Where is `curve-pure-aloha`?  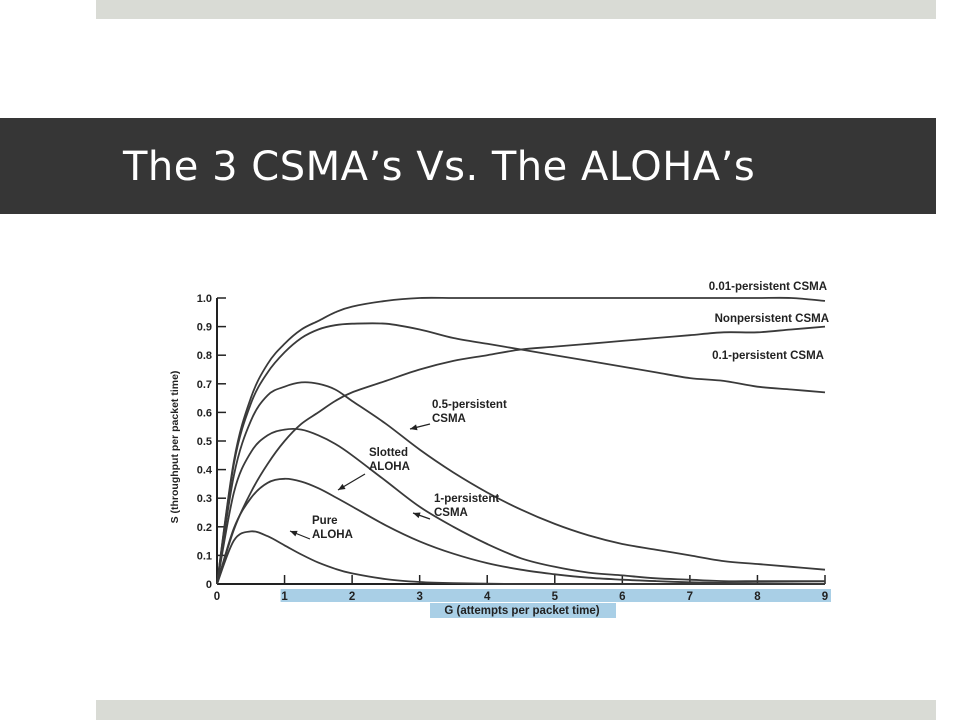
curve-pure-aloha is located at coordinates (520, 557).